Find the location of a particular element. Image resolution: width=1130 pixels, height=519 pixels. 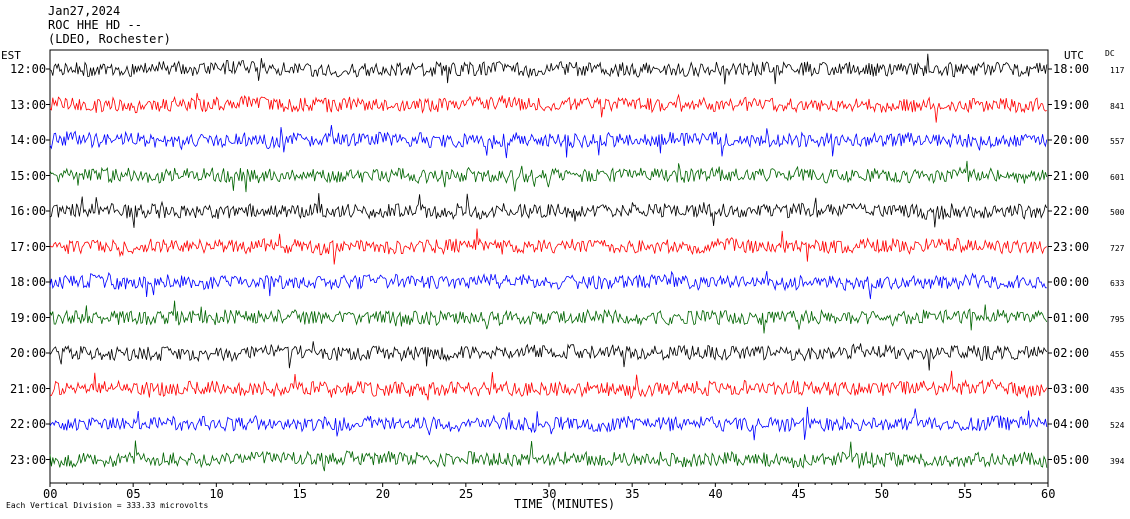

x-tick-label: 50 is located at coordinates (882, 494).